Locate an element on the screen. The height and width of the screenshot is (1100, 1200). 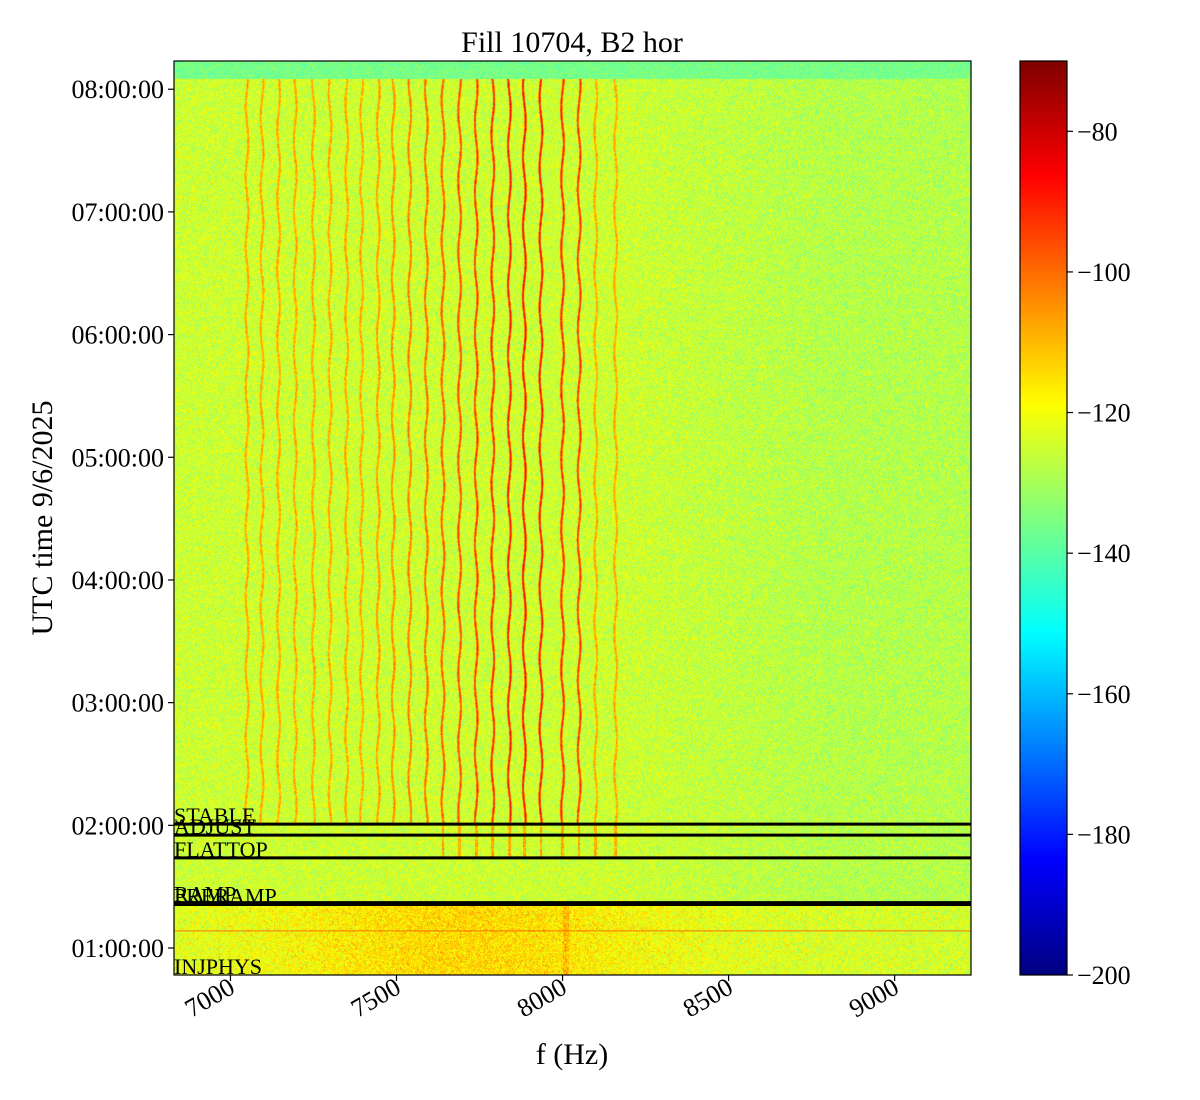
y-tick-label: 03:00:00 is located at coordinates (118, 703).